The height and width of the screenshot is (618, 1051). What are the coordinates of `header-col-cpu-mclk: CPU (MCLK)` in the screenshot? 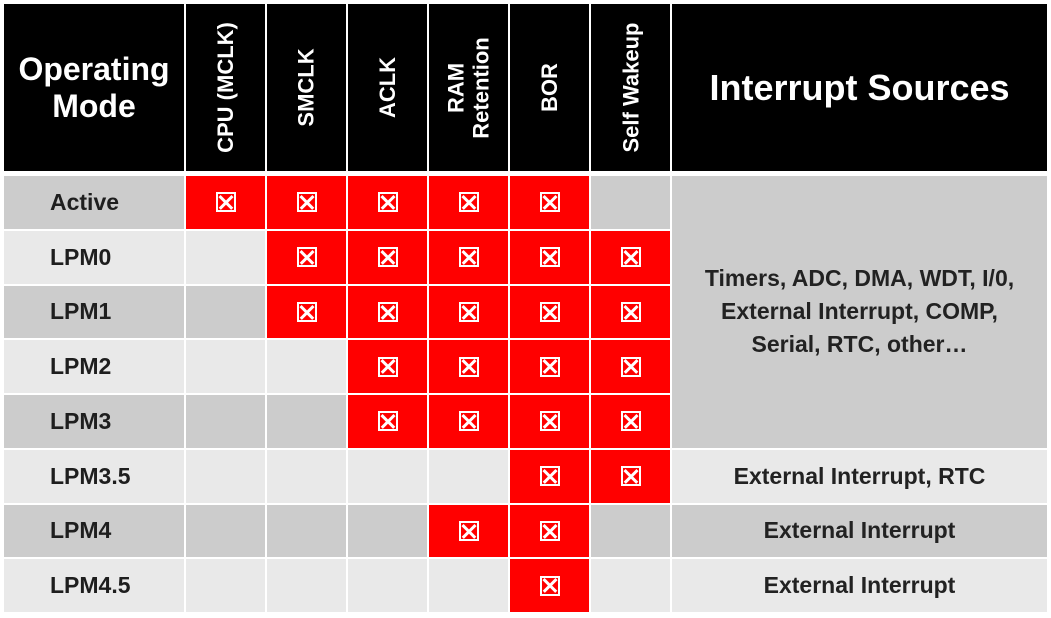 It's located at (225, 87).